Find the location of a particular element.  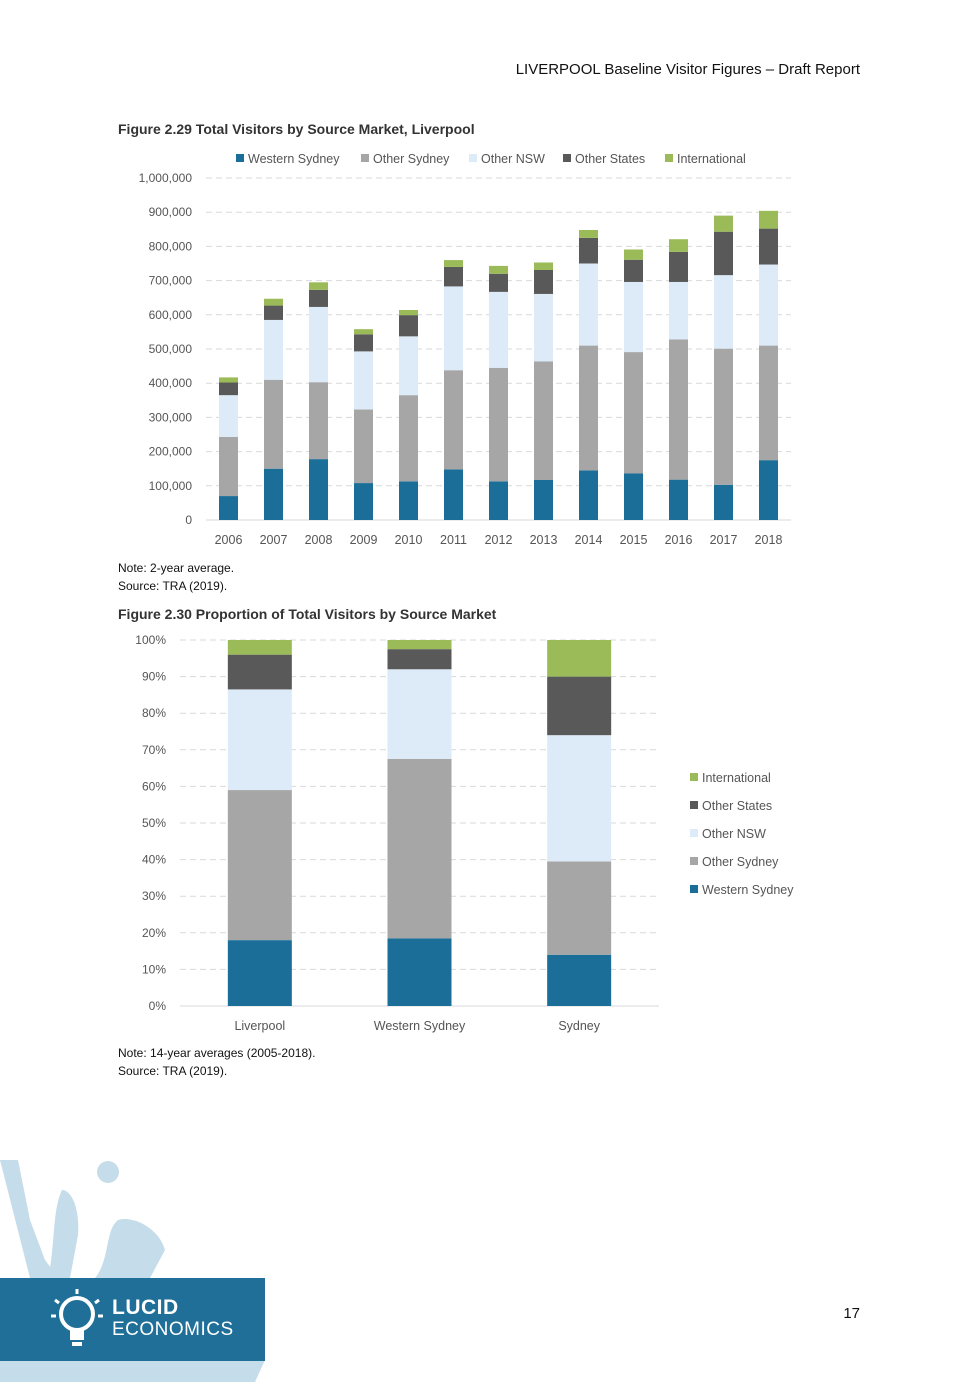

bar-western-sydney-2016 is located at coordinates (678, 499).